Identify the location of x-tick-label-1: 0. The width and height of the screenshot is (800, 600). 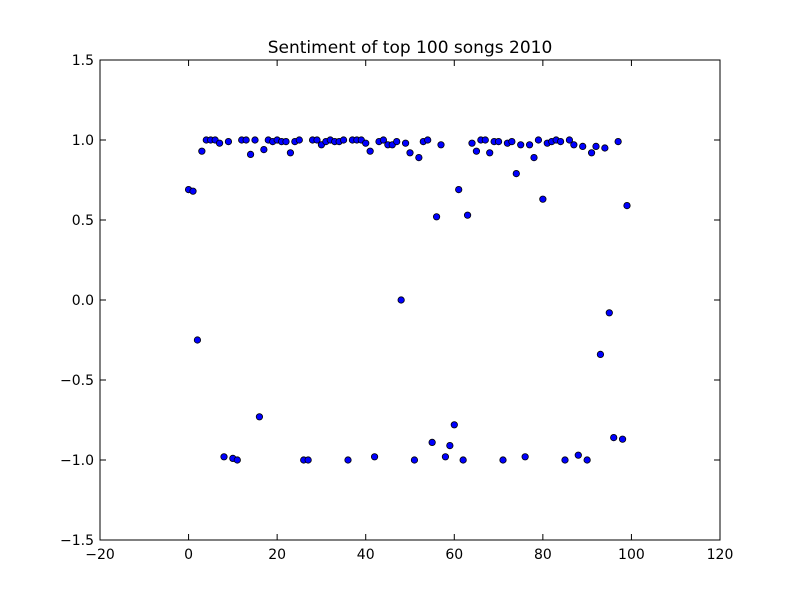
(188, 555).